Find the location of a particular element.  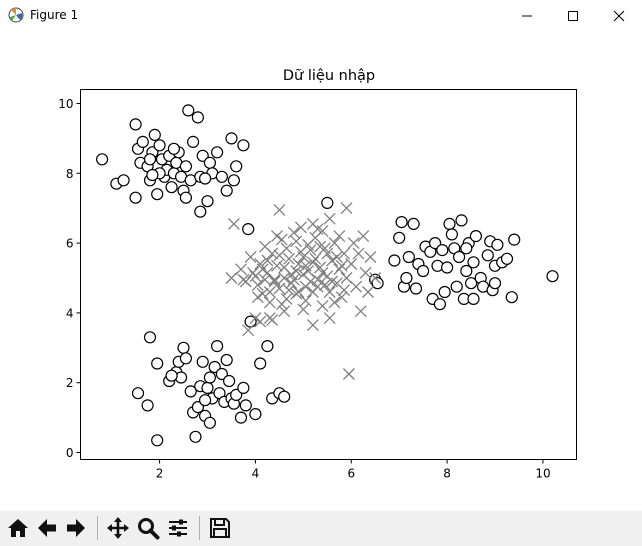

pan-icon is located at coordinates (118, 528).